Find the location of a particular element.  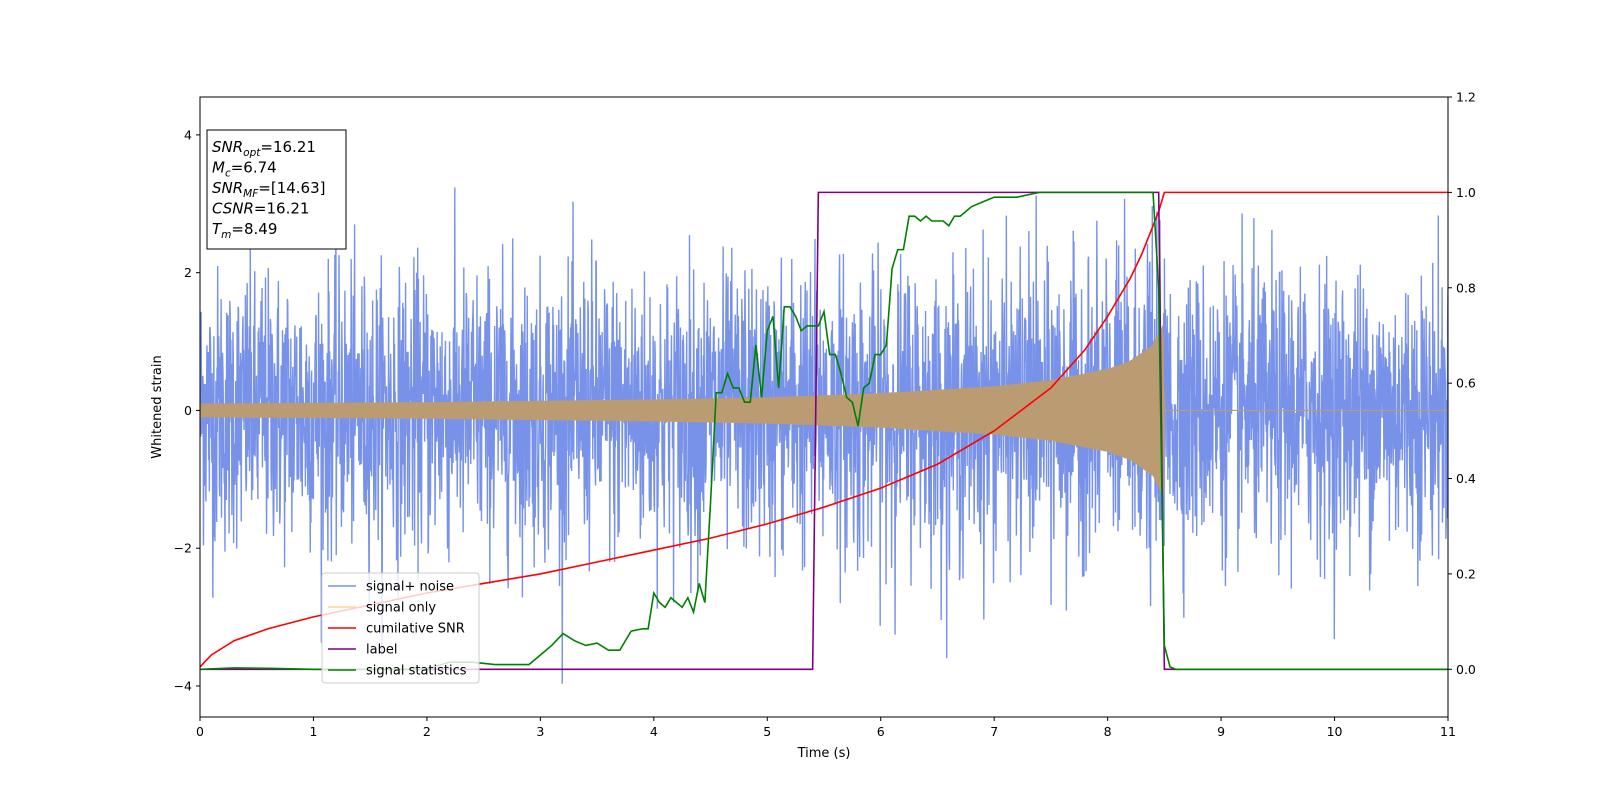

y-tick-label: −2 is located at coordinates (183, 548).